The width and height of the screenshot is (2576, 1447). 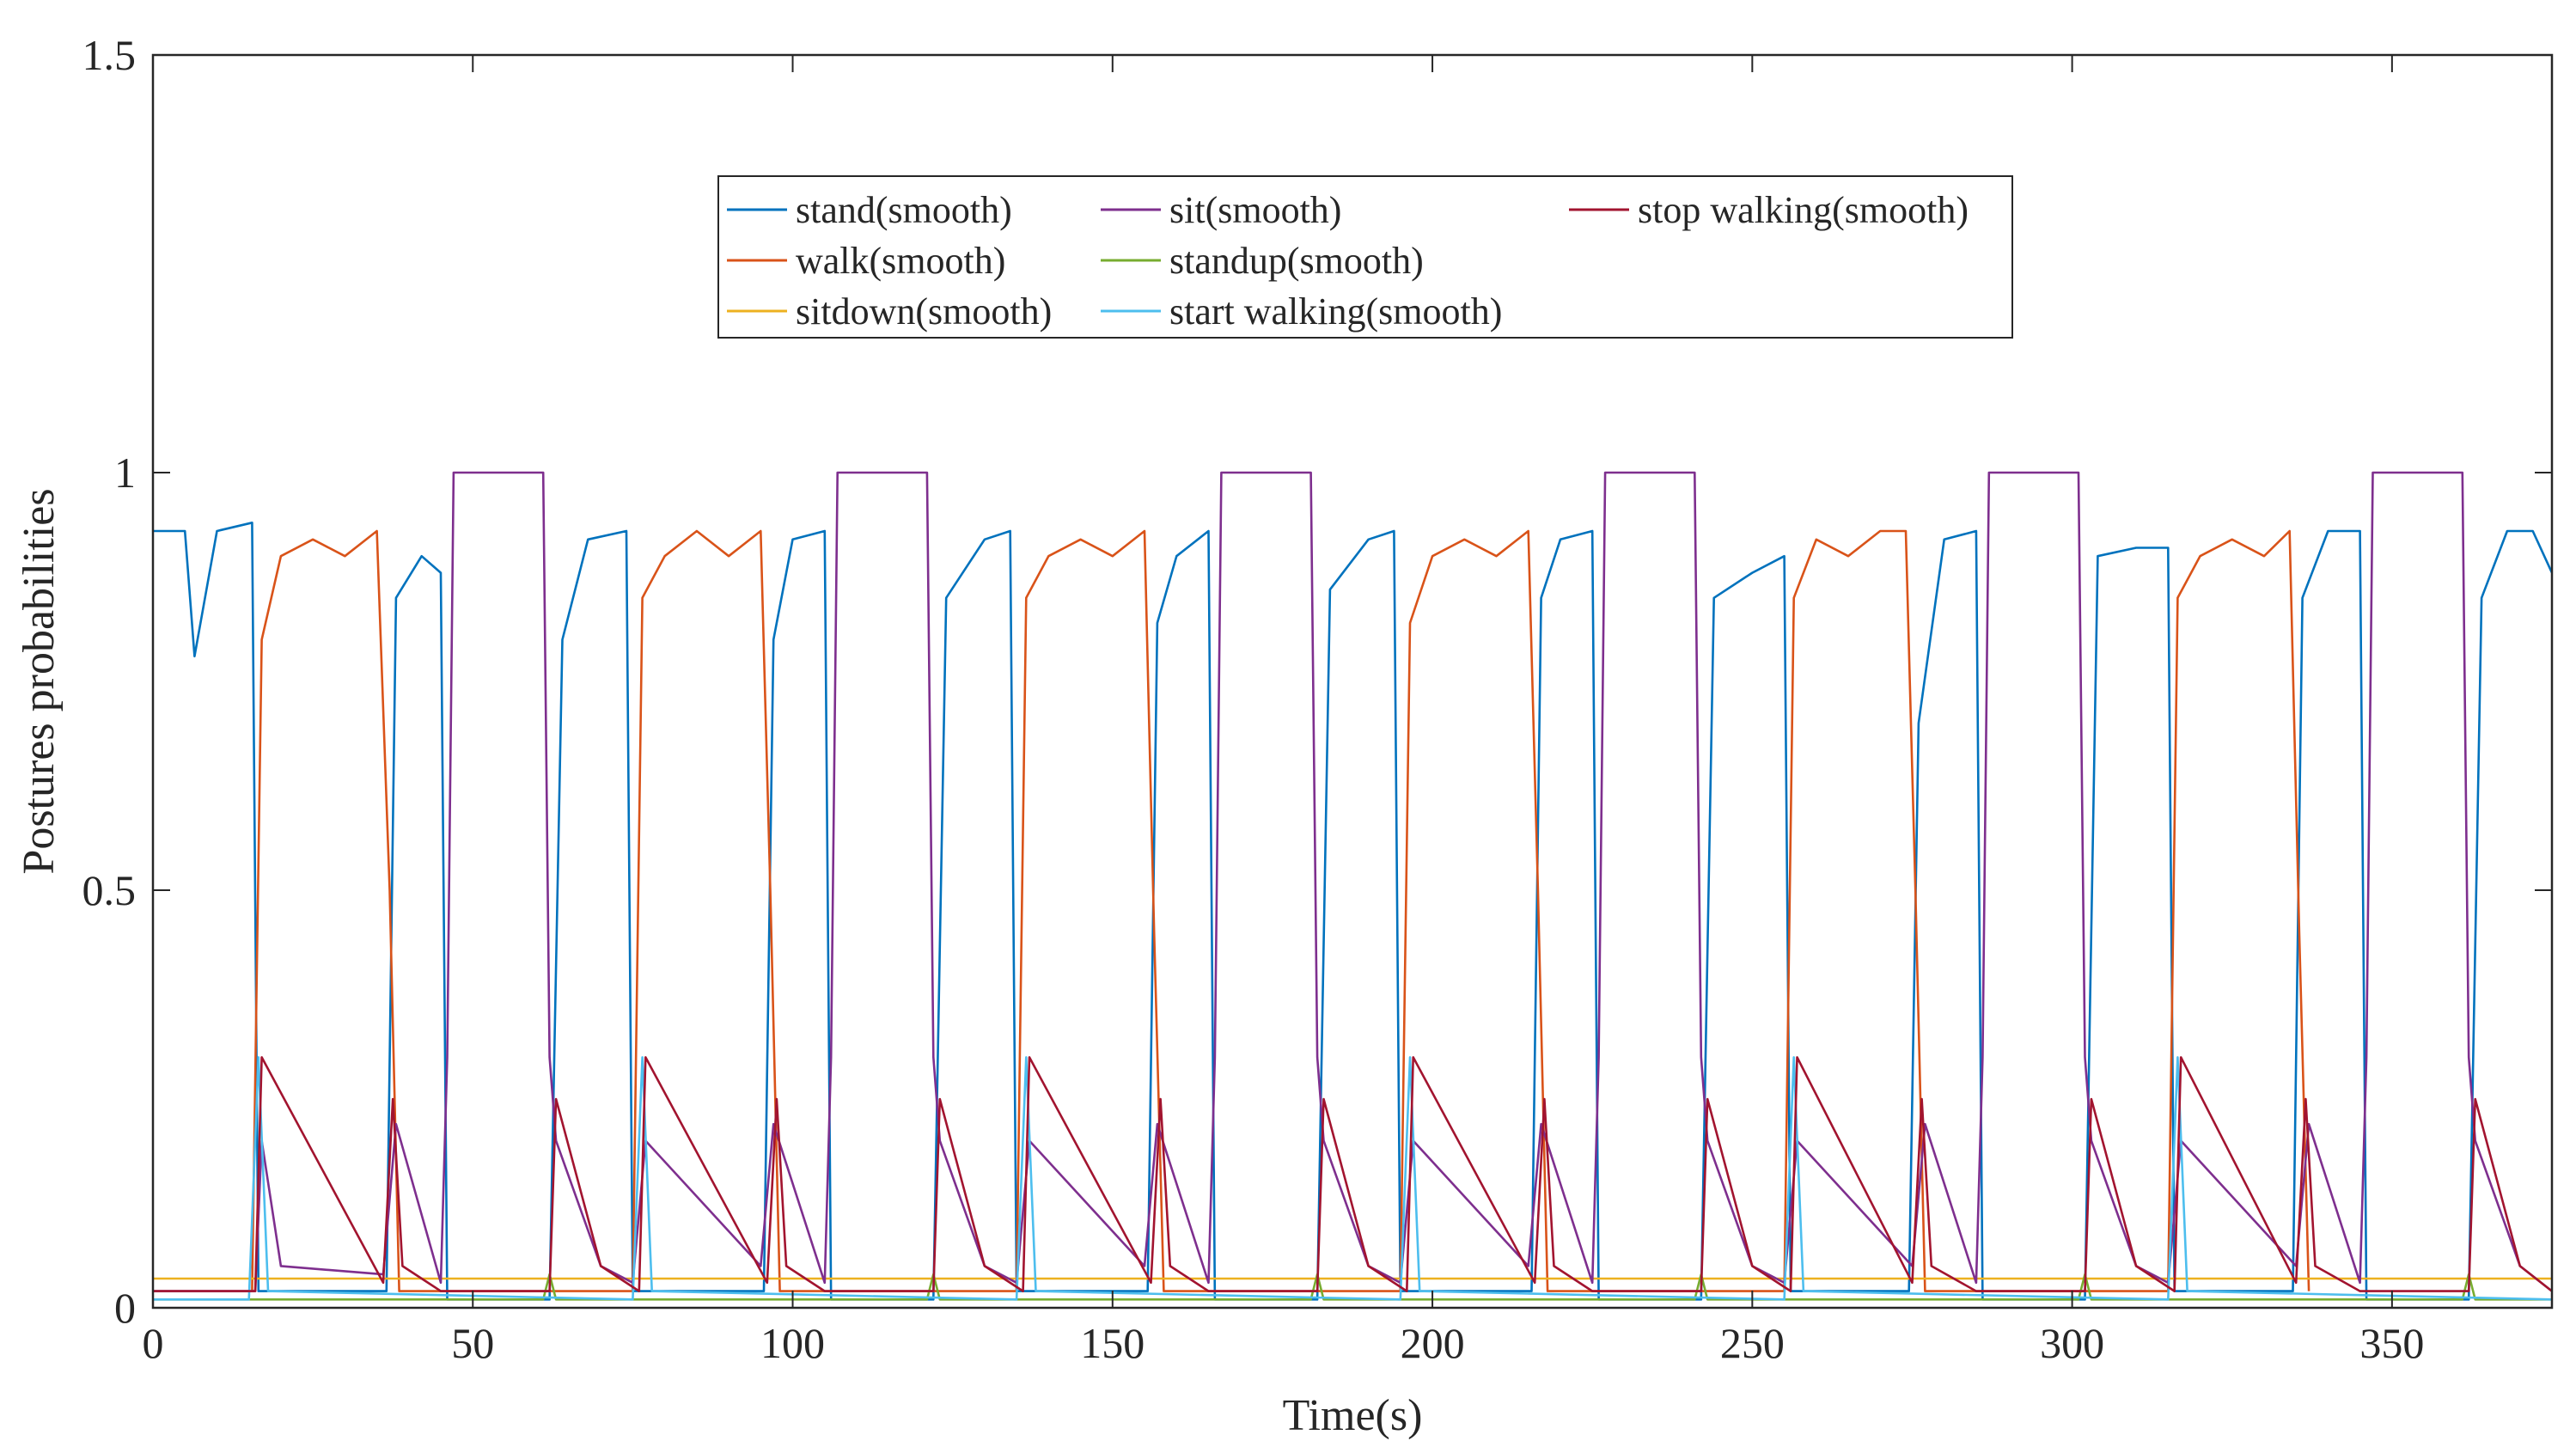 I want to click on x-axis-label: Time(s), so click(x=1353, y=1415).